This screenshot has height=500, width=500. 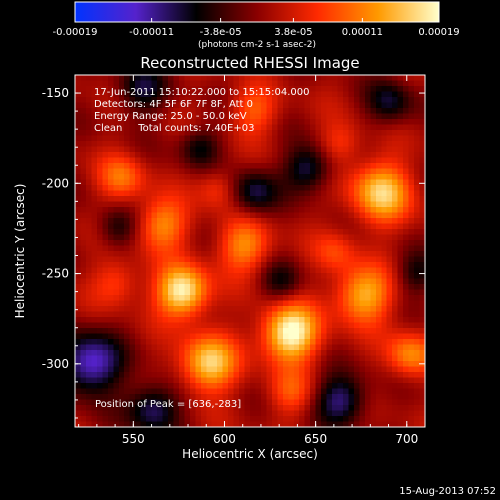 What do you see at coordinates (151, 32) in the screenshot?
I see `colorbar-tick-label: -0.00011` at bounding box center [151, 32].